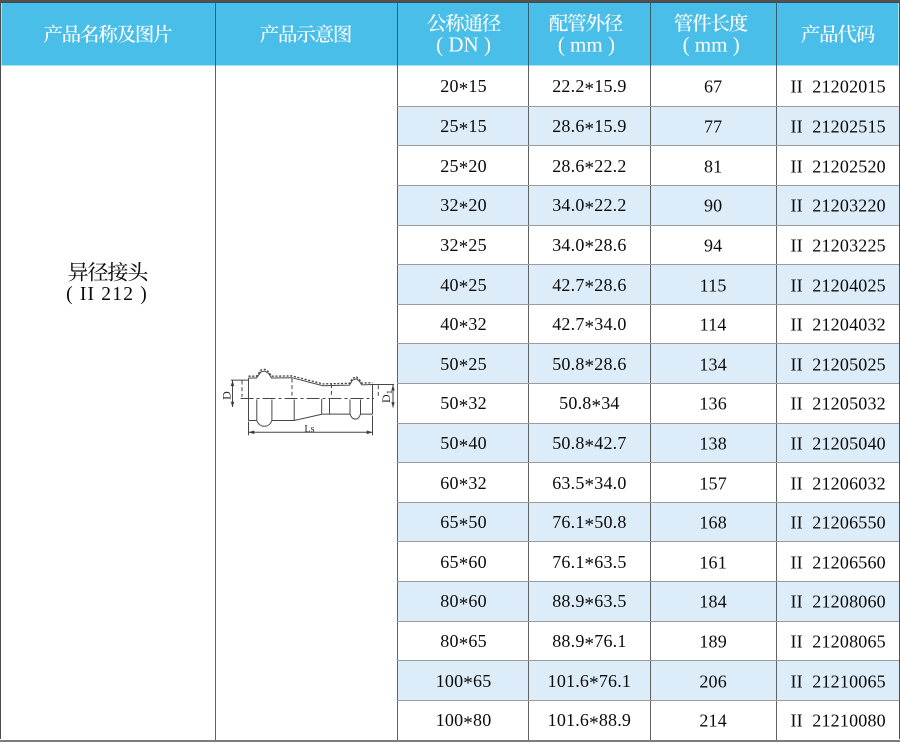 The width and height of the screenshot is (900, 742). Describe the element at coordinates (386, 396) in the screenshot. I see `svg-text: D1` at that location.